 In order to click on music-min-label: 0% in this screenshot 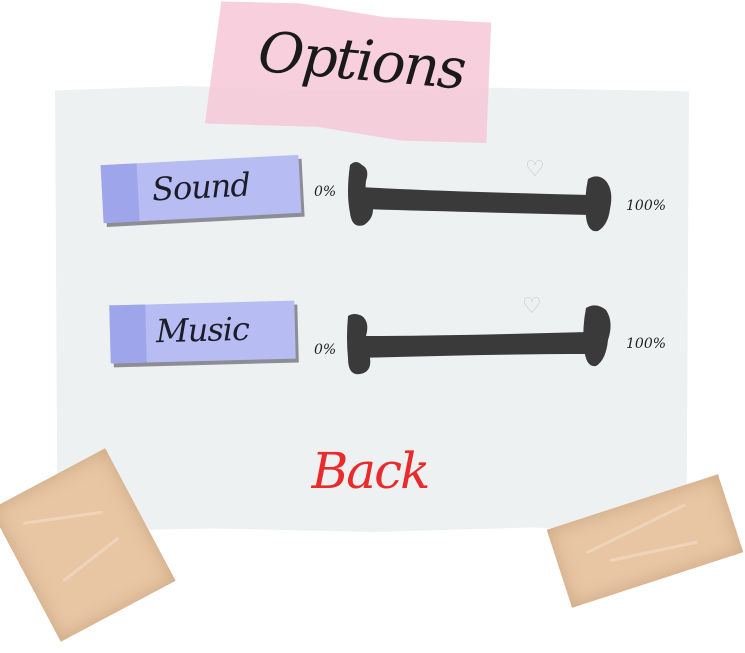, I will do `click(325, 350)`.